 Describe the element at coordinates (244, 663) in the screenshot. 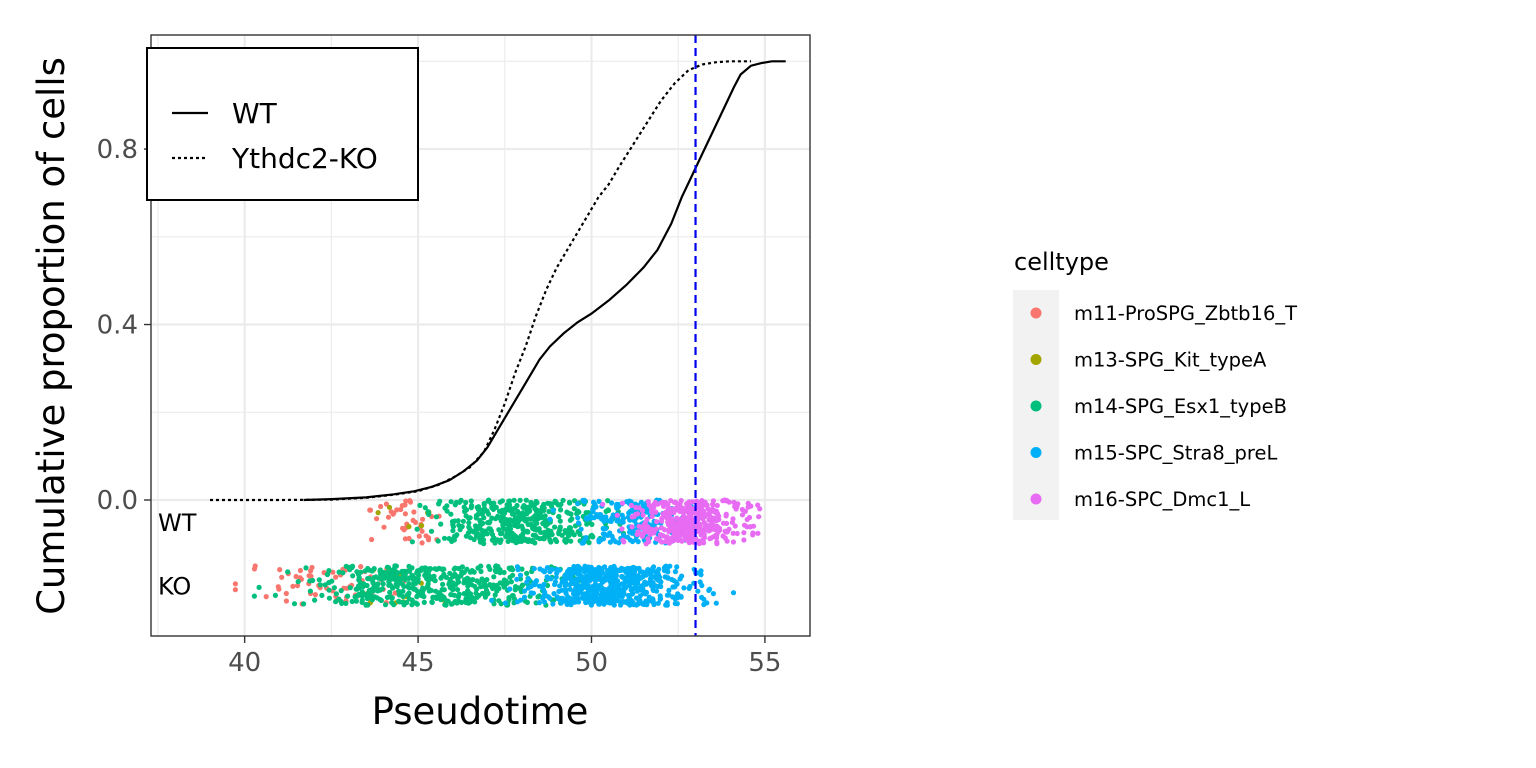

I see `x-tick-label: 40` at that location.